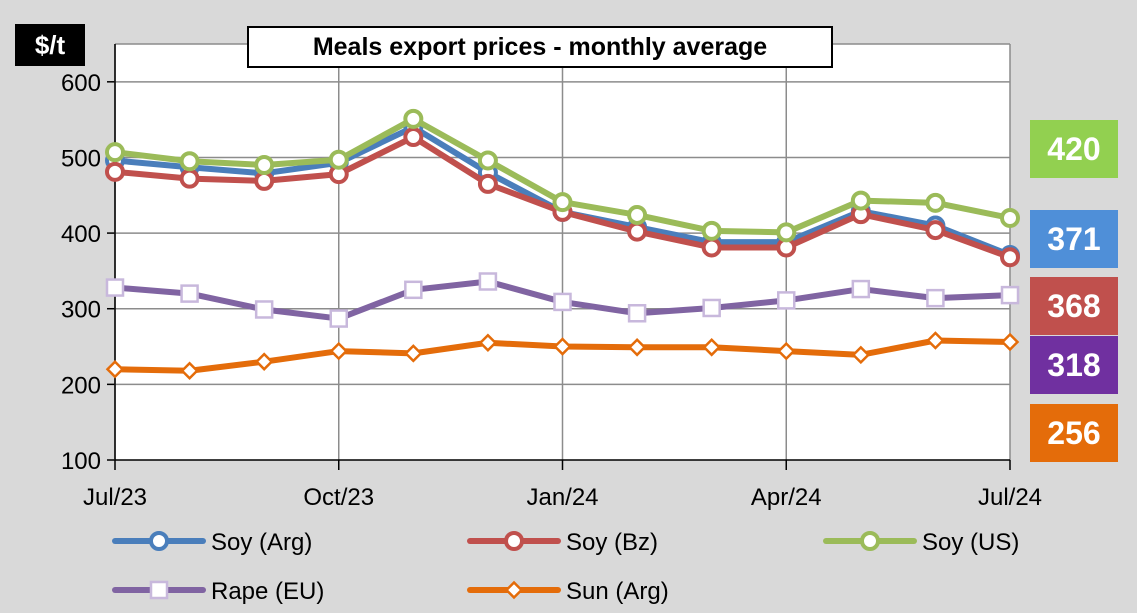 The width and height of the screenshot is (1137, 613). What do you see at coordinates (115, 497) in the screenshot?
I see `x-tick-label: Jul/23` at bounding box center [115, 497].